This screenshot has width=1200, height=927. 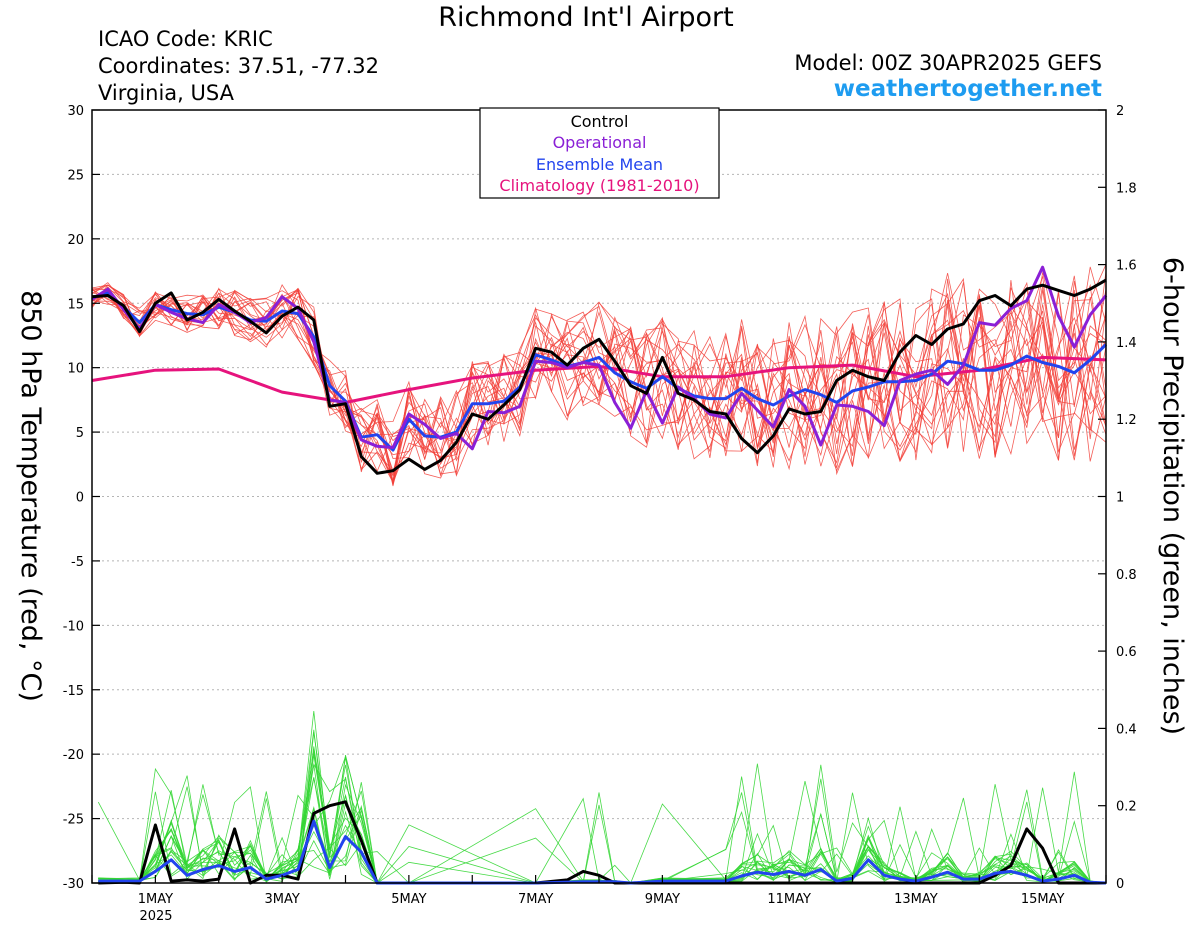 I want to click on left-tick-label: -15, so click(x=73, y=691).